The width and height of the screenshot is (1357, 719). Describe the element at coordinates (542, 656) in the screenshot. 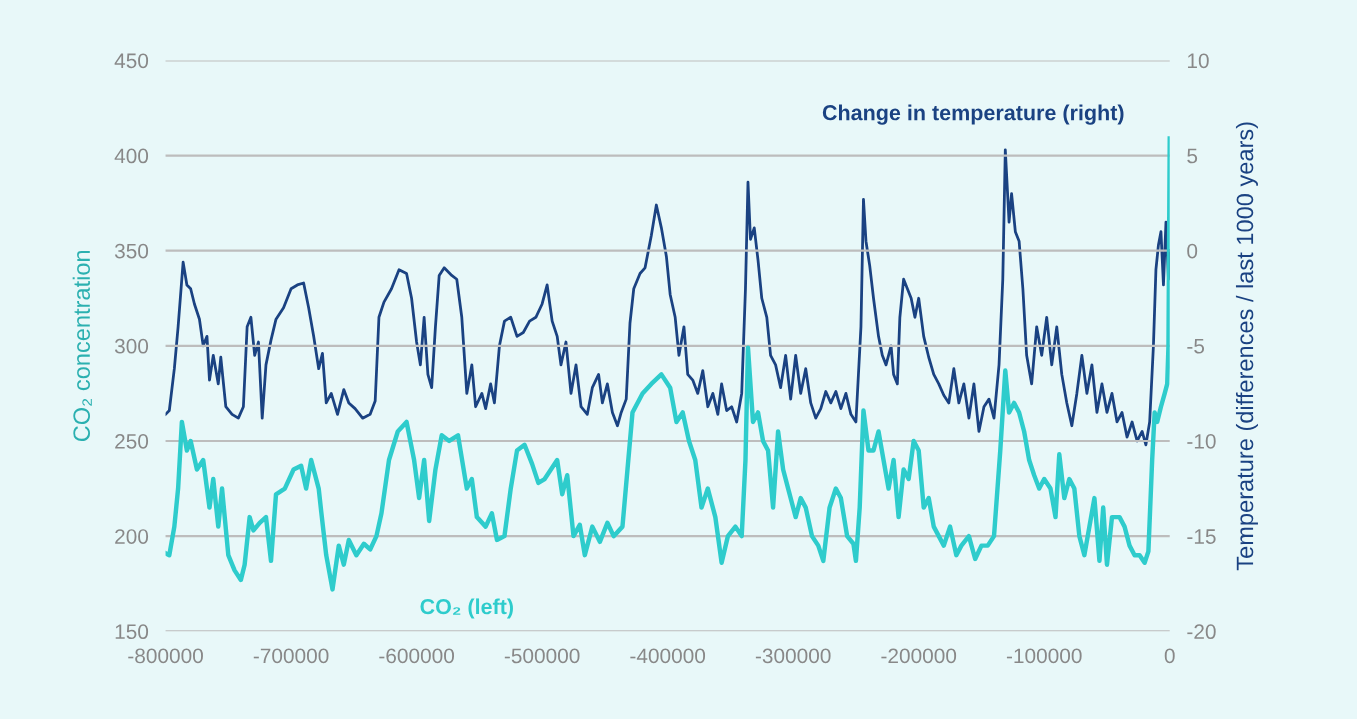

I see `x-tick-label: -500000` at that location.